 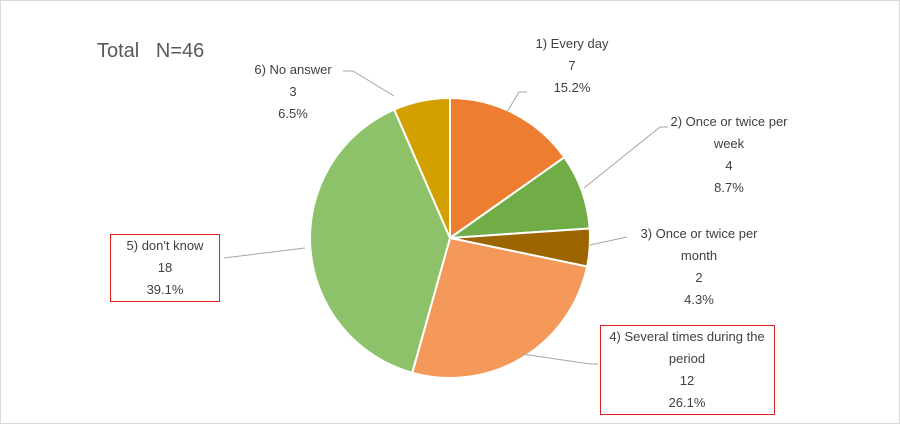 I want to click on data-label: 2) Once or twice per week 4 8.7%, so click(x=729, y=155).